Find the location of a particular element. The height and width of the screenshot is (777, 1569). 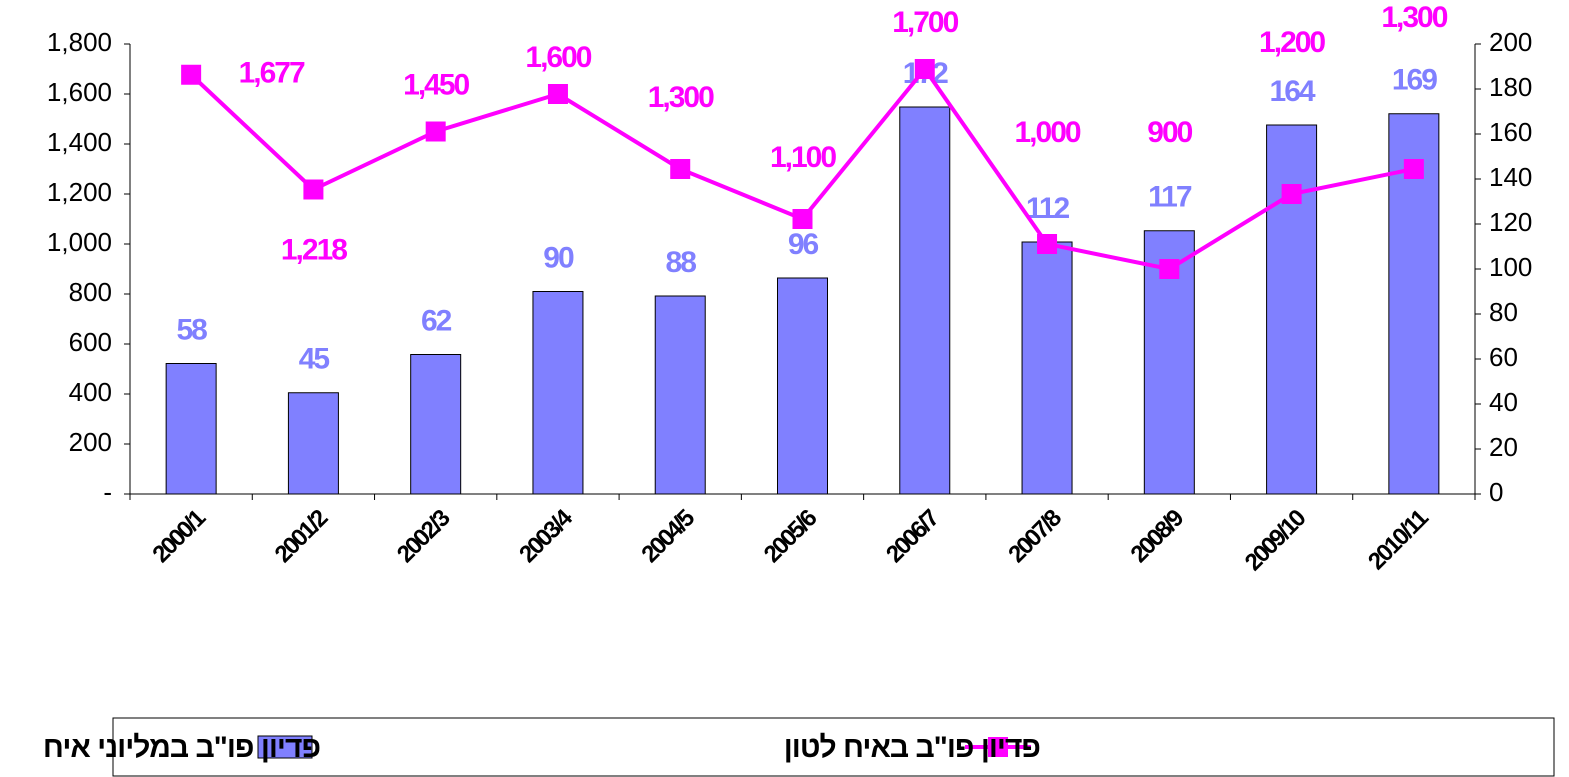

bar-value-label: 90 is located at coordinates (558, 257).